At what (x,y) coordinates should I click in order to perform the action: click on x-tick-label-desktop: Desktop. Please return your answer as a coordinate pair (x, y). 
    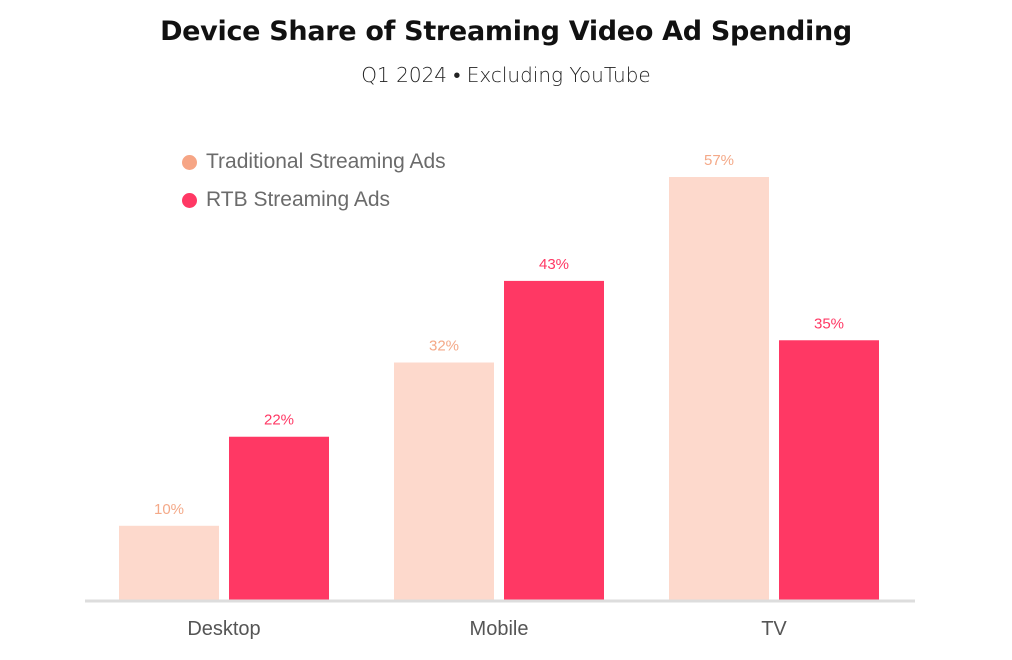
    Looking at the image, I should click on (223, 629).